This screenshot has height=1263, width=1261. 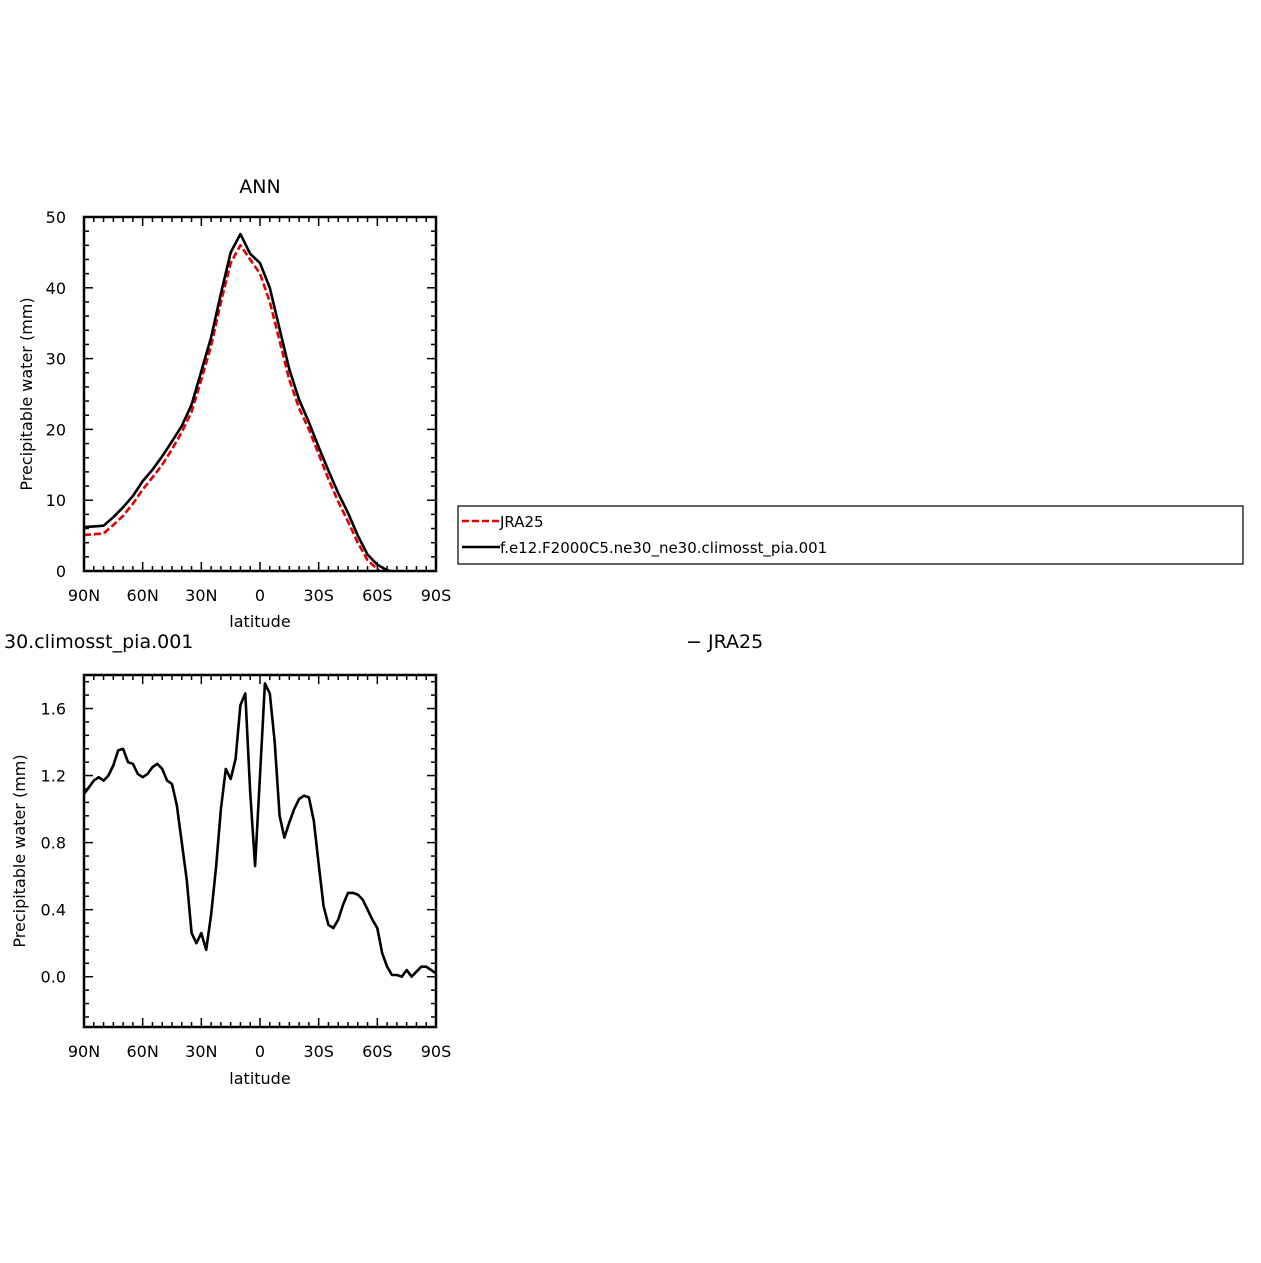 What do you see at coordinates (663, 548) in the screenshot?
I see `legend-label-model: f.e12.F2000C5.ne30_ne30.climosst_pia.001` at bounding box center [663, 548].